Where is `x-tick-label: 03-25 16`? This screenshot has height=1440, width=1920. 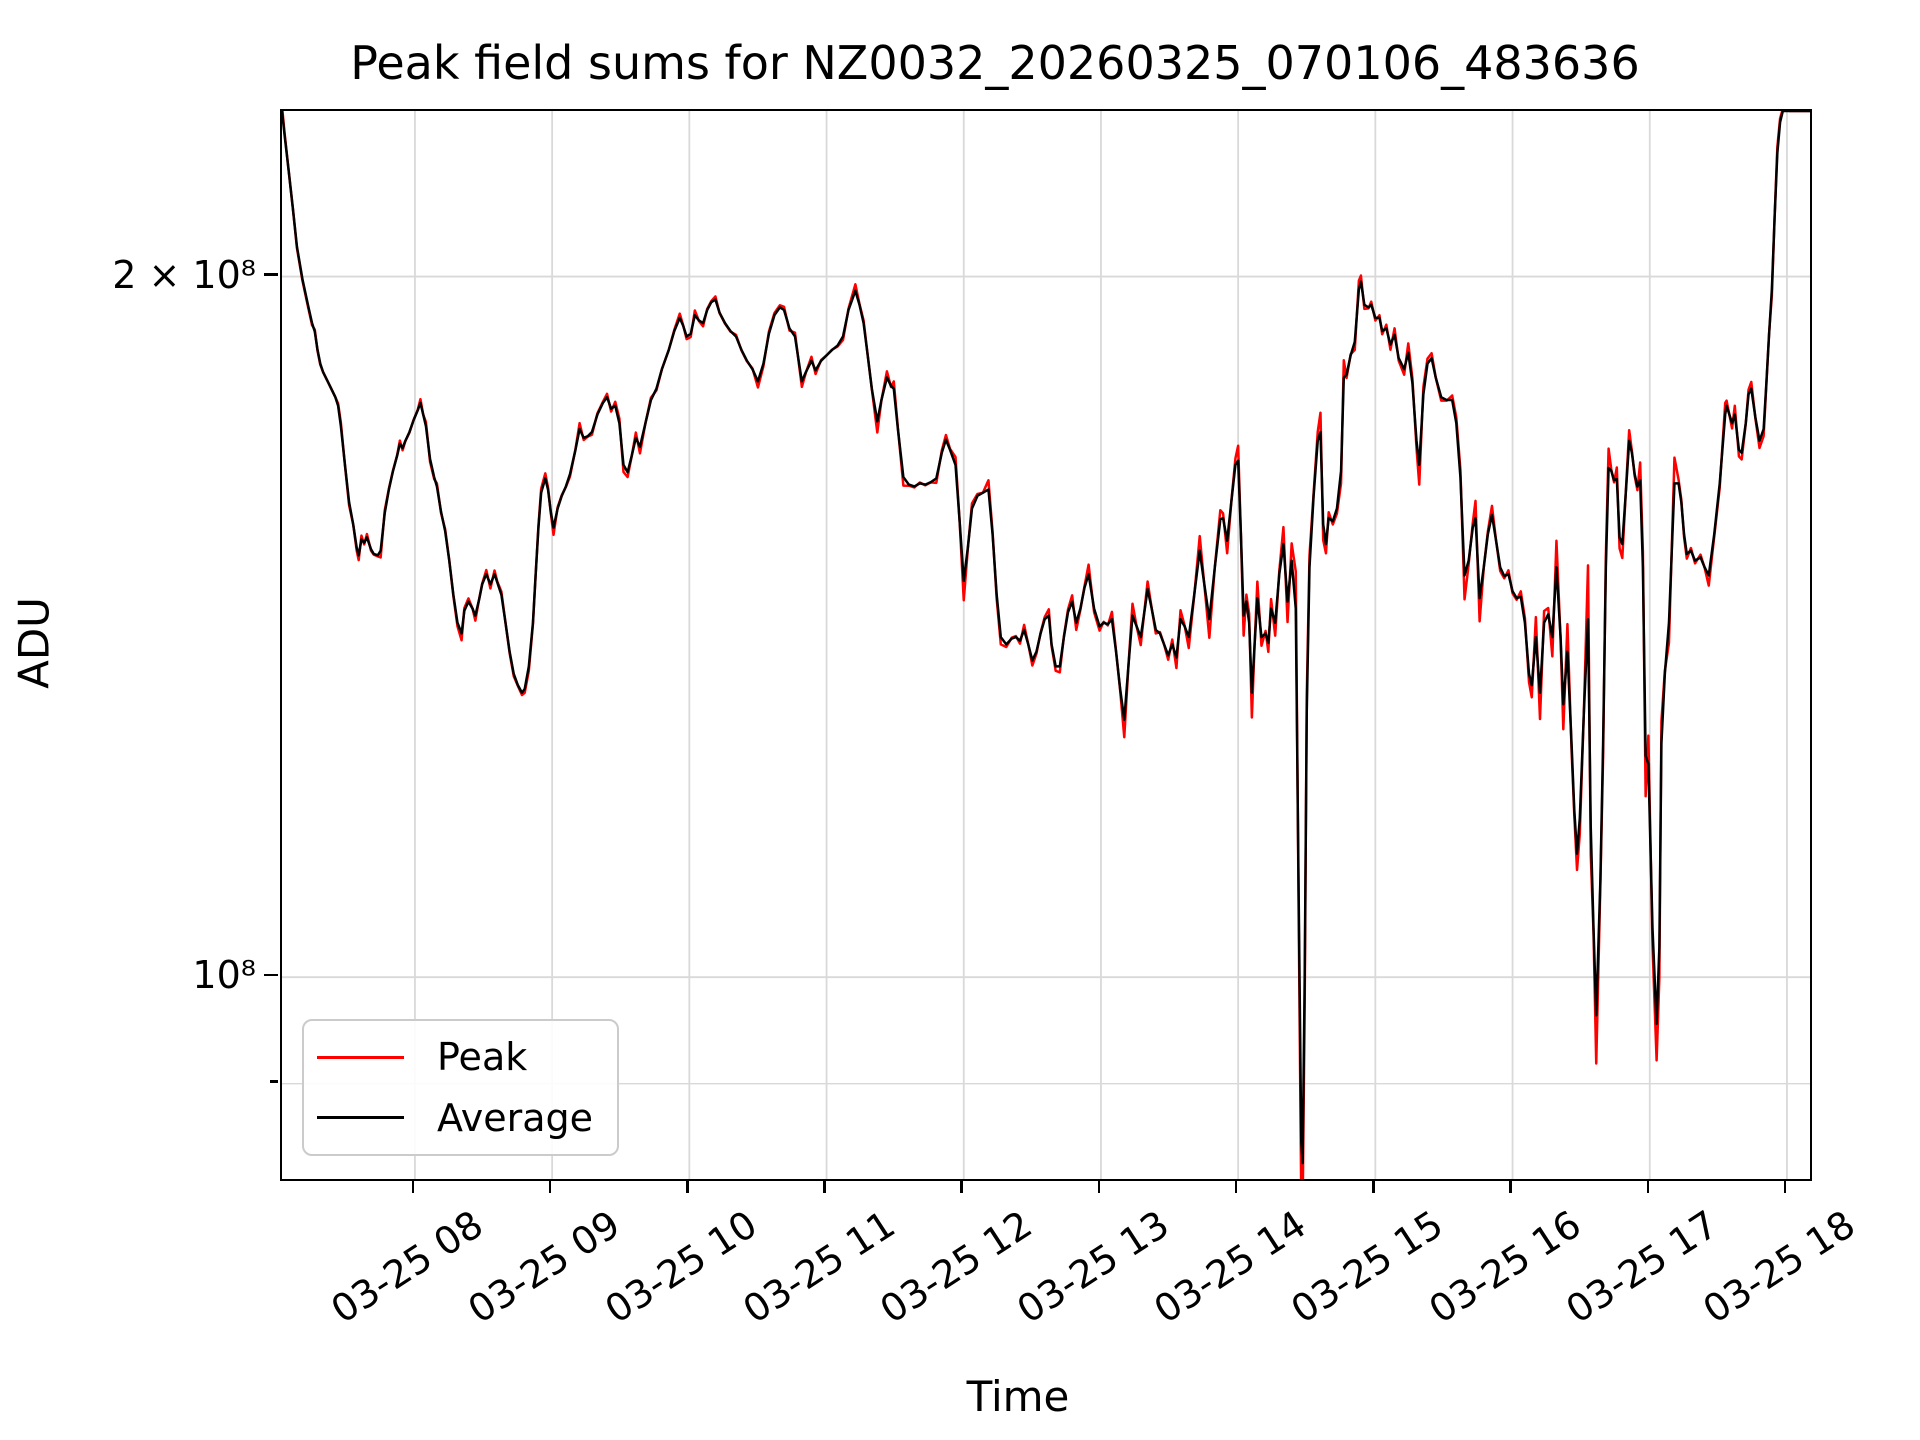
x-tick-label: 03-25 16 is located at coordinates (1504, 1267).